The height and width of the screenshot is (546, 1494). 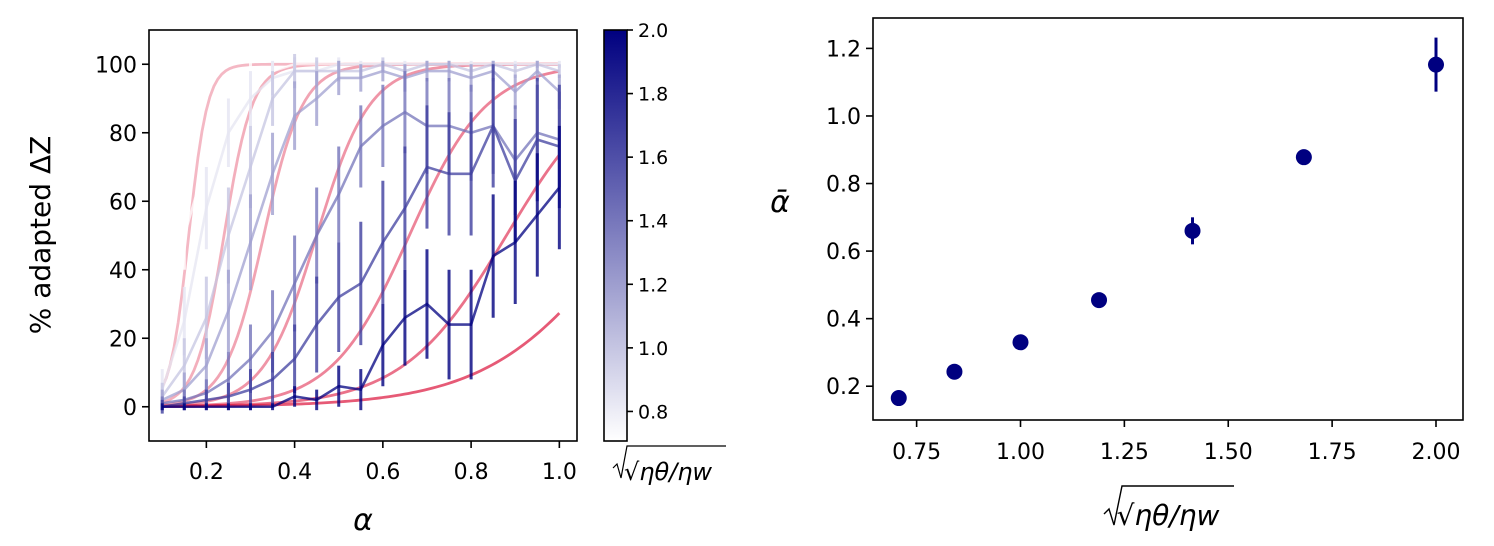 What do you see at coordinates (843, 252) in the screenshot?
I see `y-tick-label: 0.6` at bounding box center [843, 252].